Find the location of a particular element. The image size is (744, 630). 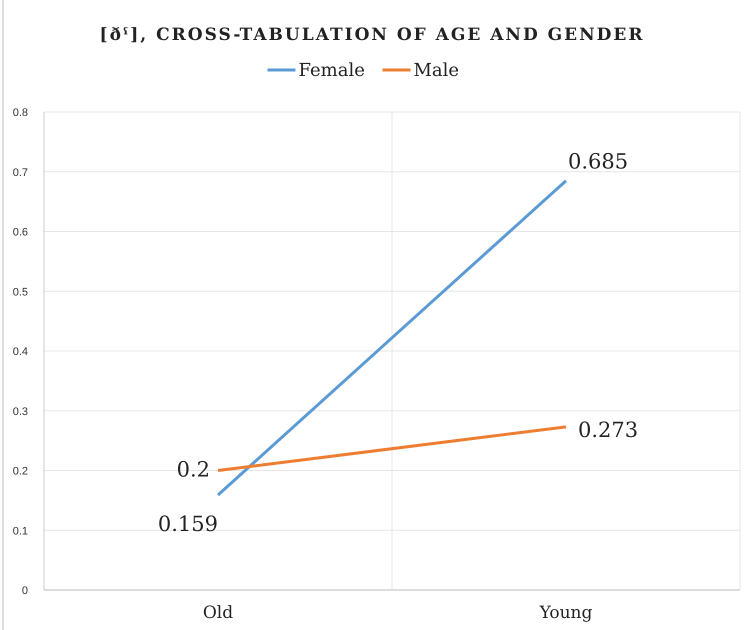

legend-label: Female is located at coordinates (331, 70).